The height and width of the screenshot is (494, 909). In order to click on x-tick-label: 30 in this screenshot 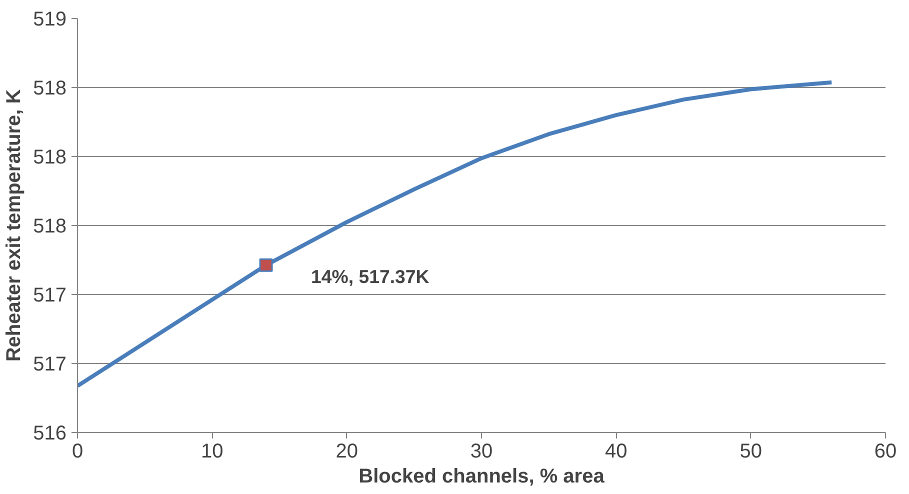, I will do `click(481, 451)`.